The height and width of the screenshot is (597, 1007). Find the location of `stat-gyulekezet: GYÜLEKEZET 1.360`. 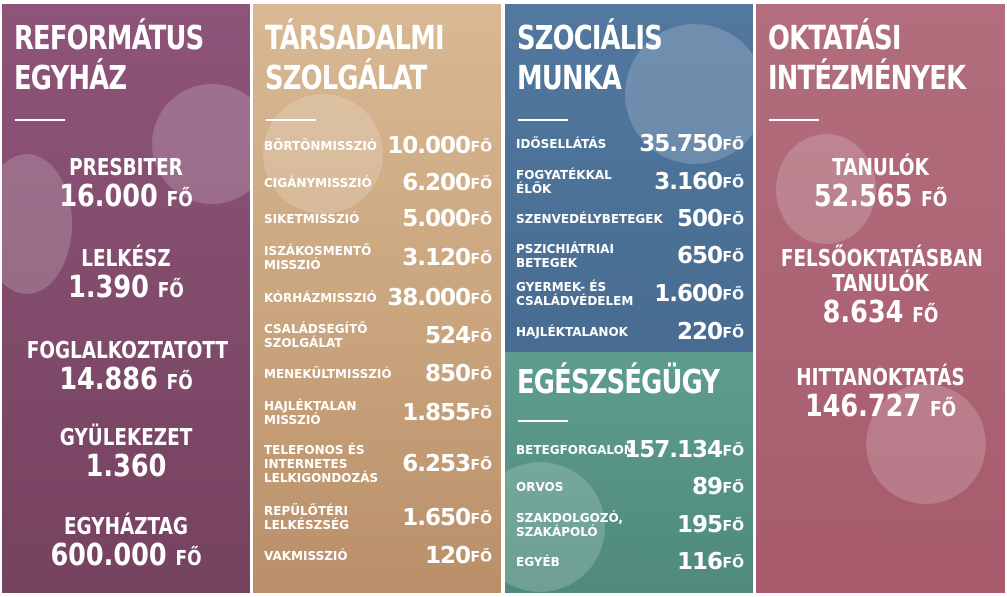

stat-gyulekezet: GYÜLEKEZET 1.360 is located at coordinates (126, 455).